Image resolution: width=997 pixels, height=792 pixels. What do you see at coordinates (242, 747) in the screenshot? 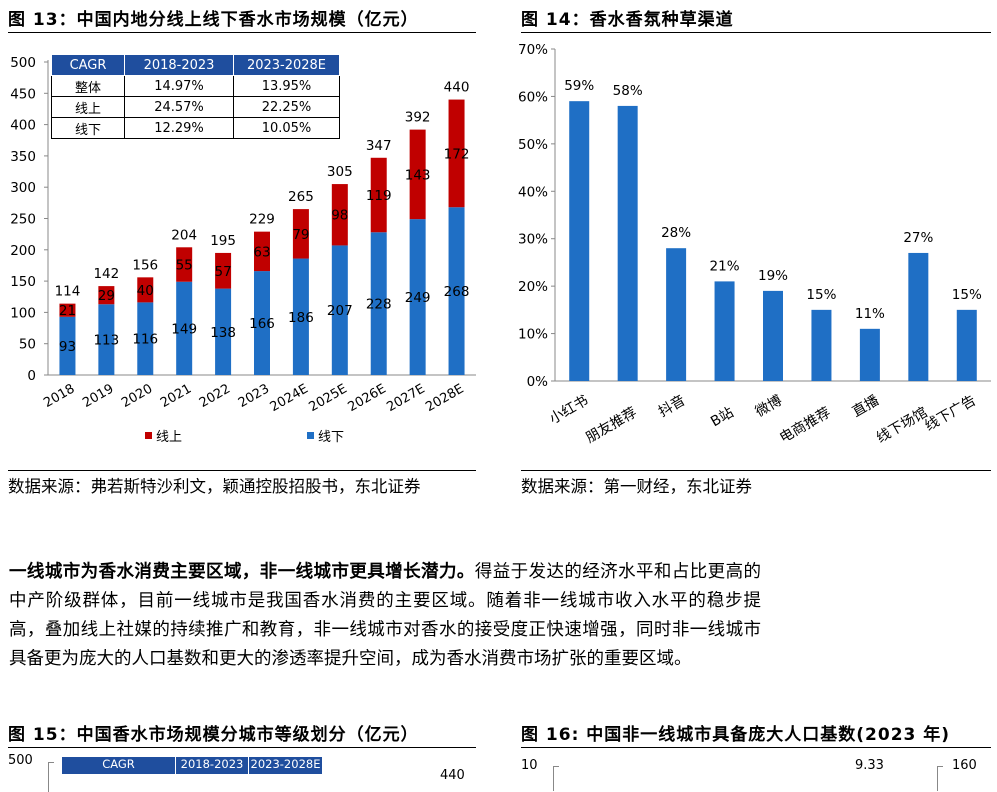
I see `fig15-title-rule` at bounding box center [242, 747].